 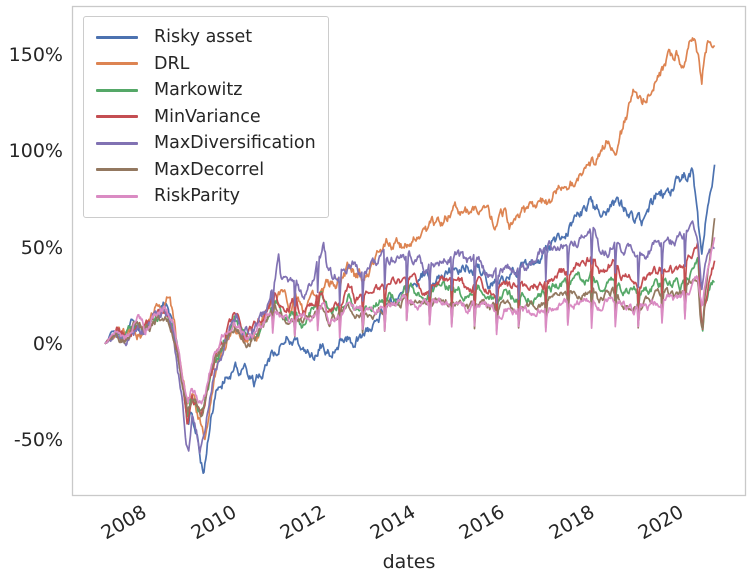 What do you see at coordinates (35, 55) in the screenshot?
I see `y-tick-150%: 150%` at bounding box center [35, 55].